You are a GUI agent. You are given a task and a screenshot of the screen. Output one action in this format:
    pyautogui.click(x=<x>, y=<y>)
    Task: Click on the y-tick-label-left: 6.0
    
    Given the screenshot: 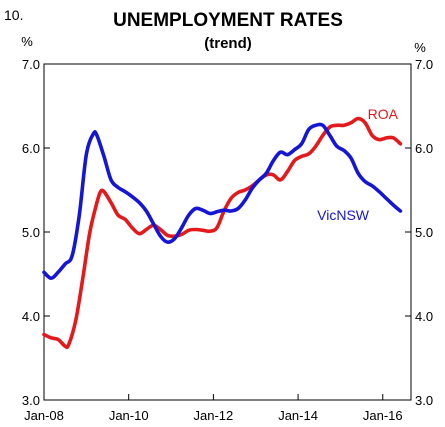 What is the action you would take?
    pyautogui.click(x=31, y=148)
    